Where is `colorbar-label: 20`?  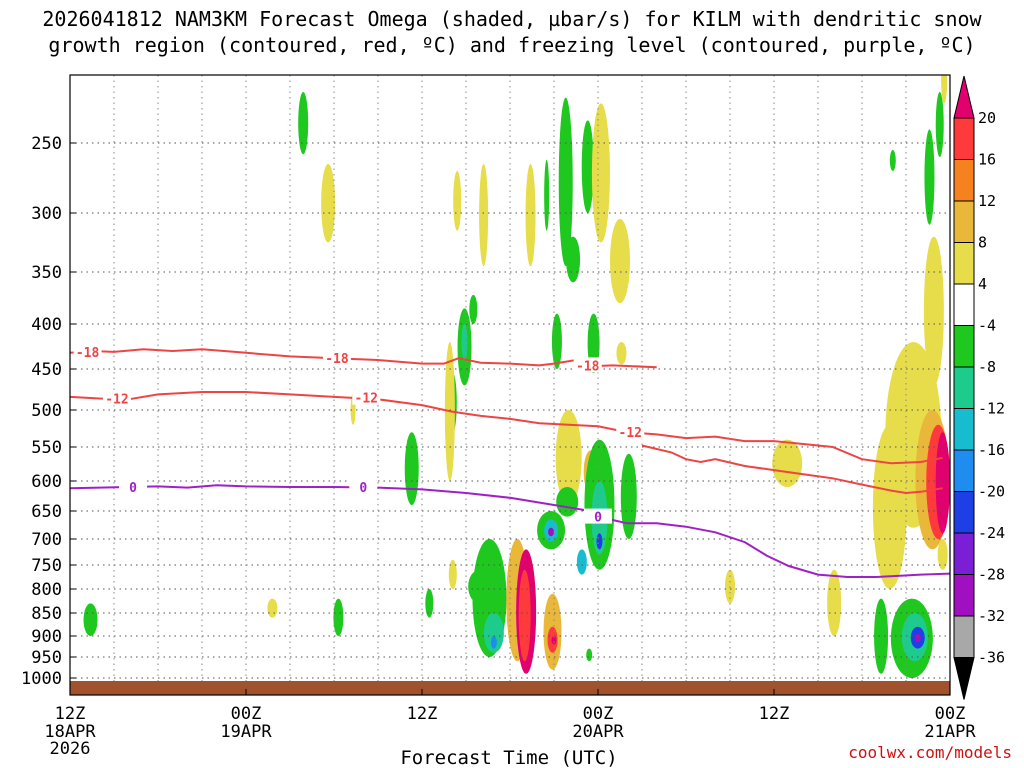
colorbar-label: 20 is located at coordinates (987, 118).